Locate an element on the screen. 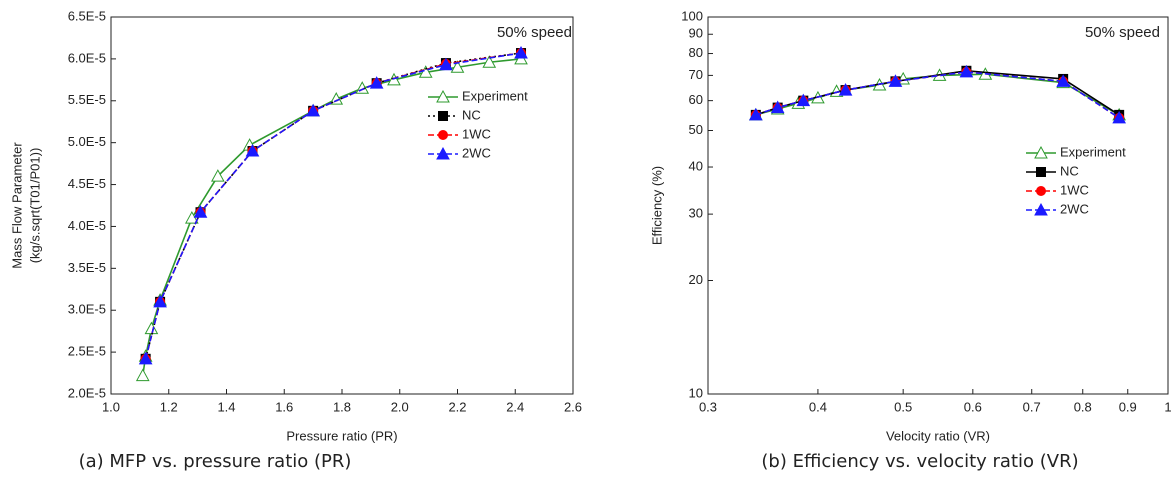  y-tick-label: 6.0E-5 is located at coordinates (87, 57).